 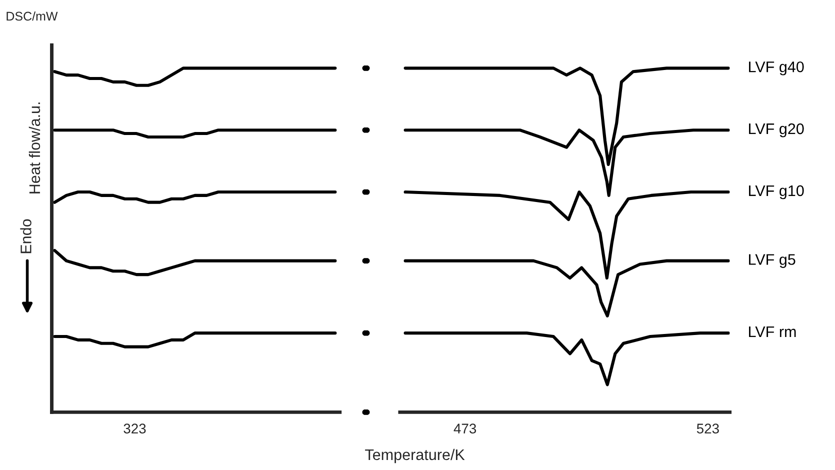 What do you see at coordinates (776, 68) in the screenshot?
I see `series-label: LVF g40` at bounding box center [776, 68].